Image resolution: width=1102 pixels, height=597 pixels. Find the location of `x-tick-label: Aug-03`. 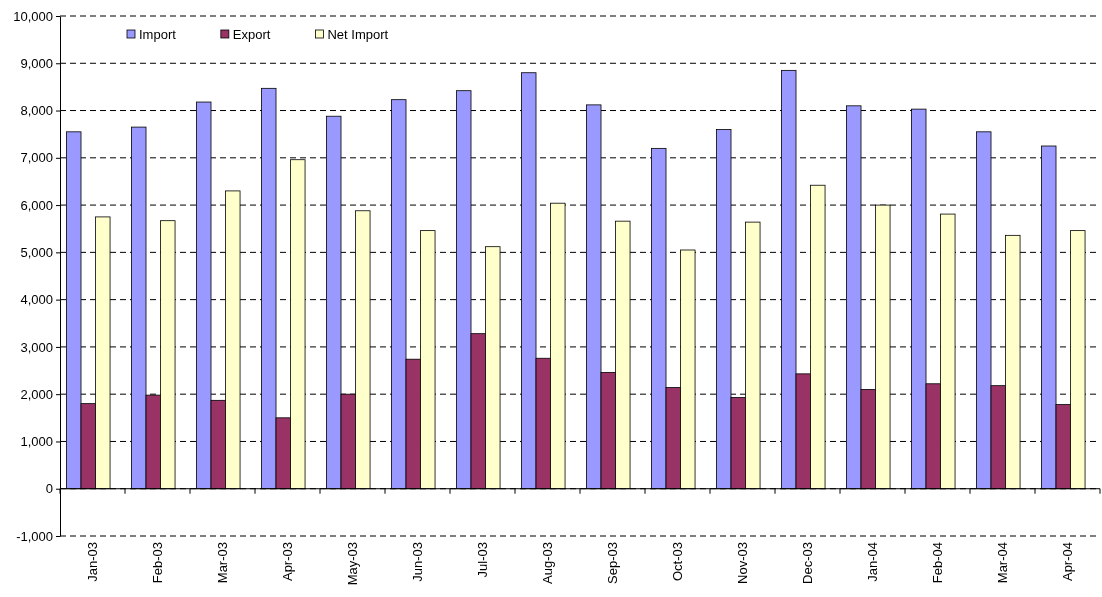

x-tick-label: Aug-03 is located at coordinates (547, 563).